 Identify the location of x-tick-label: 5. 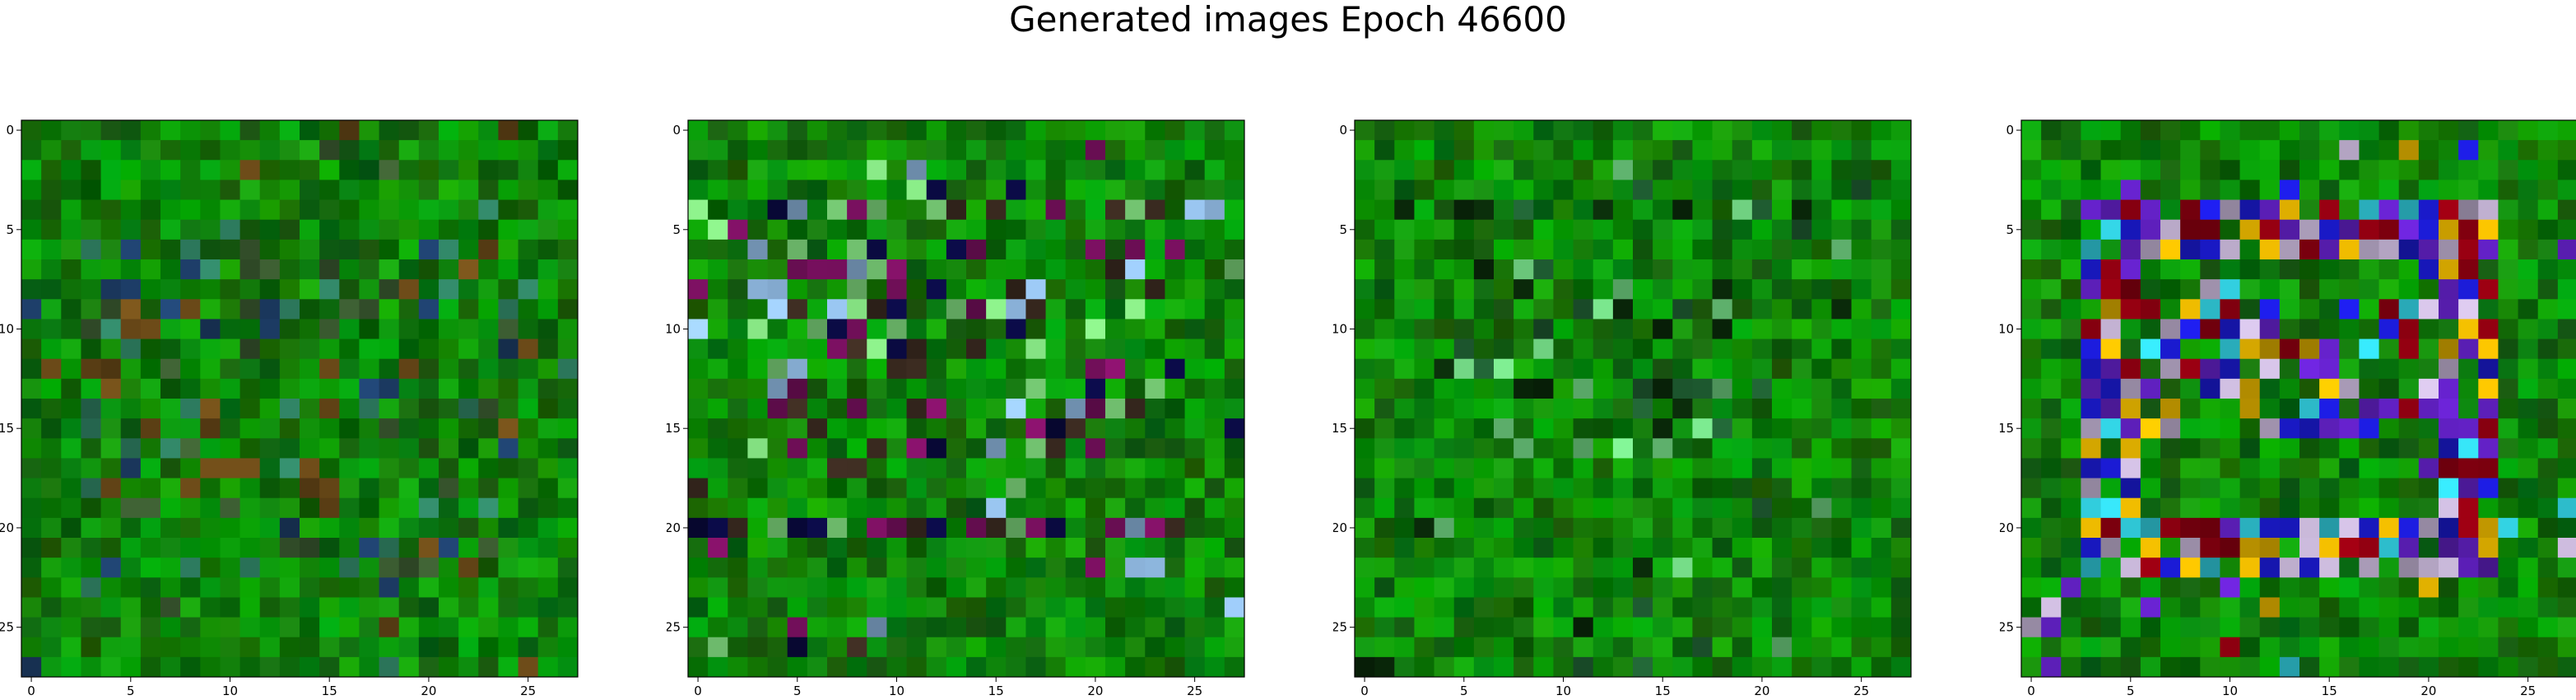
(797, 691).